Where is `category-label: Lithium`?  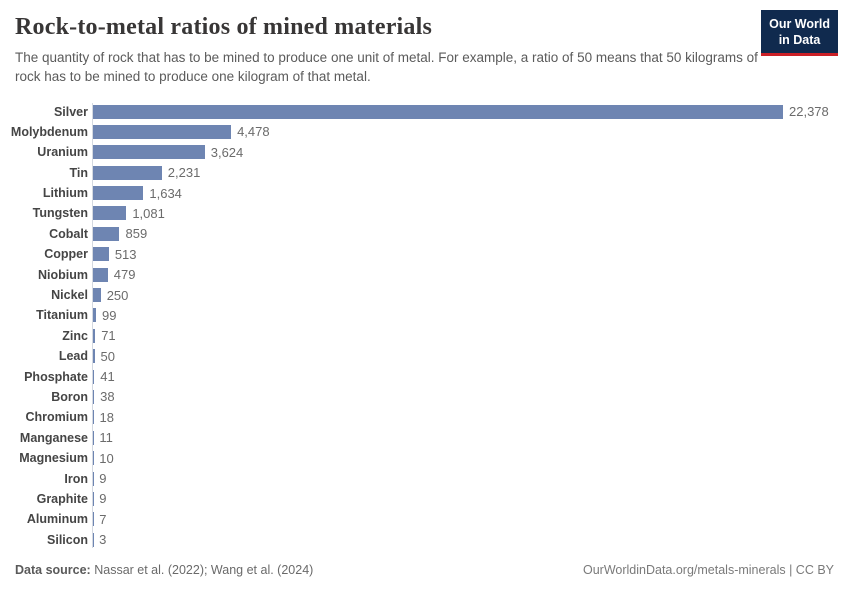 category-label: Lithium is located at coordinates (65, 193).